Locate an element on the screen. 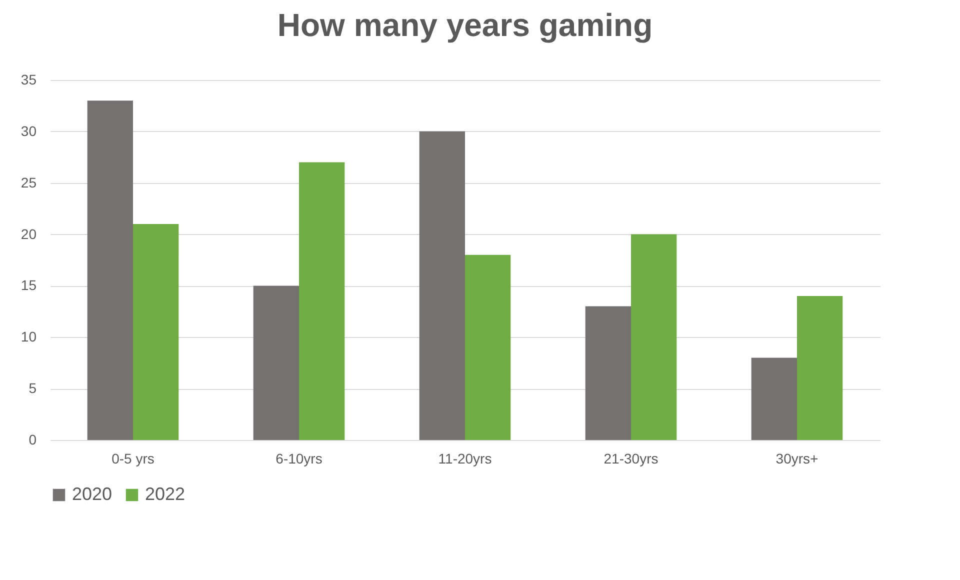  x-tick-label: 21-30yrs is located at coordinates (631, 458).